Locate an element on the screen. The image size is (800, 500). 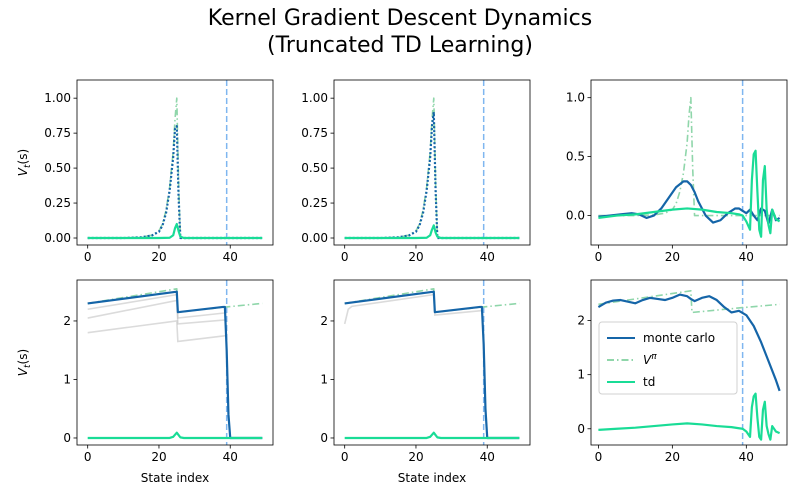
panel-bottom-right: 0 20 40 0 1 2 monte carlo Vπ td is located at coordinates (682, 371).